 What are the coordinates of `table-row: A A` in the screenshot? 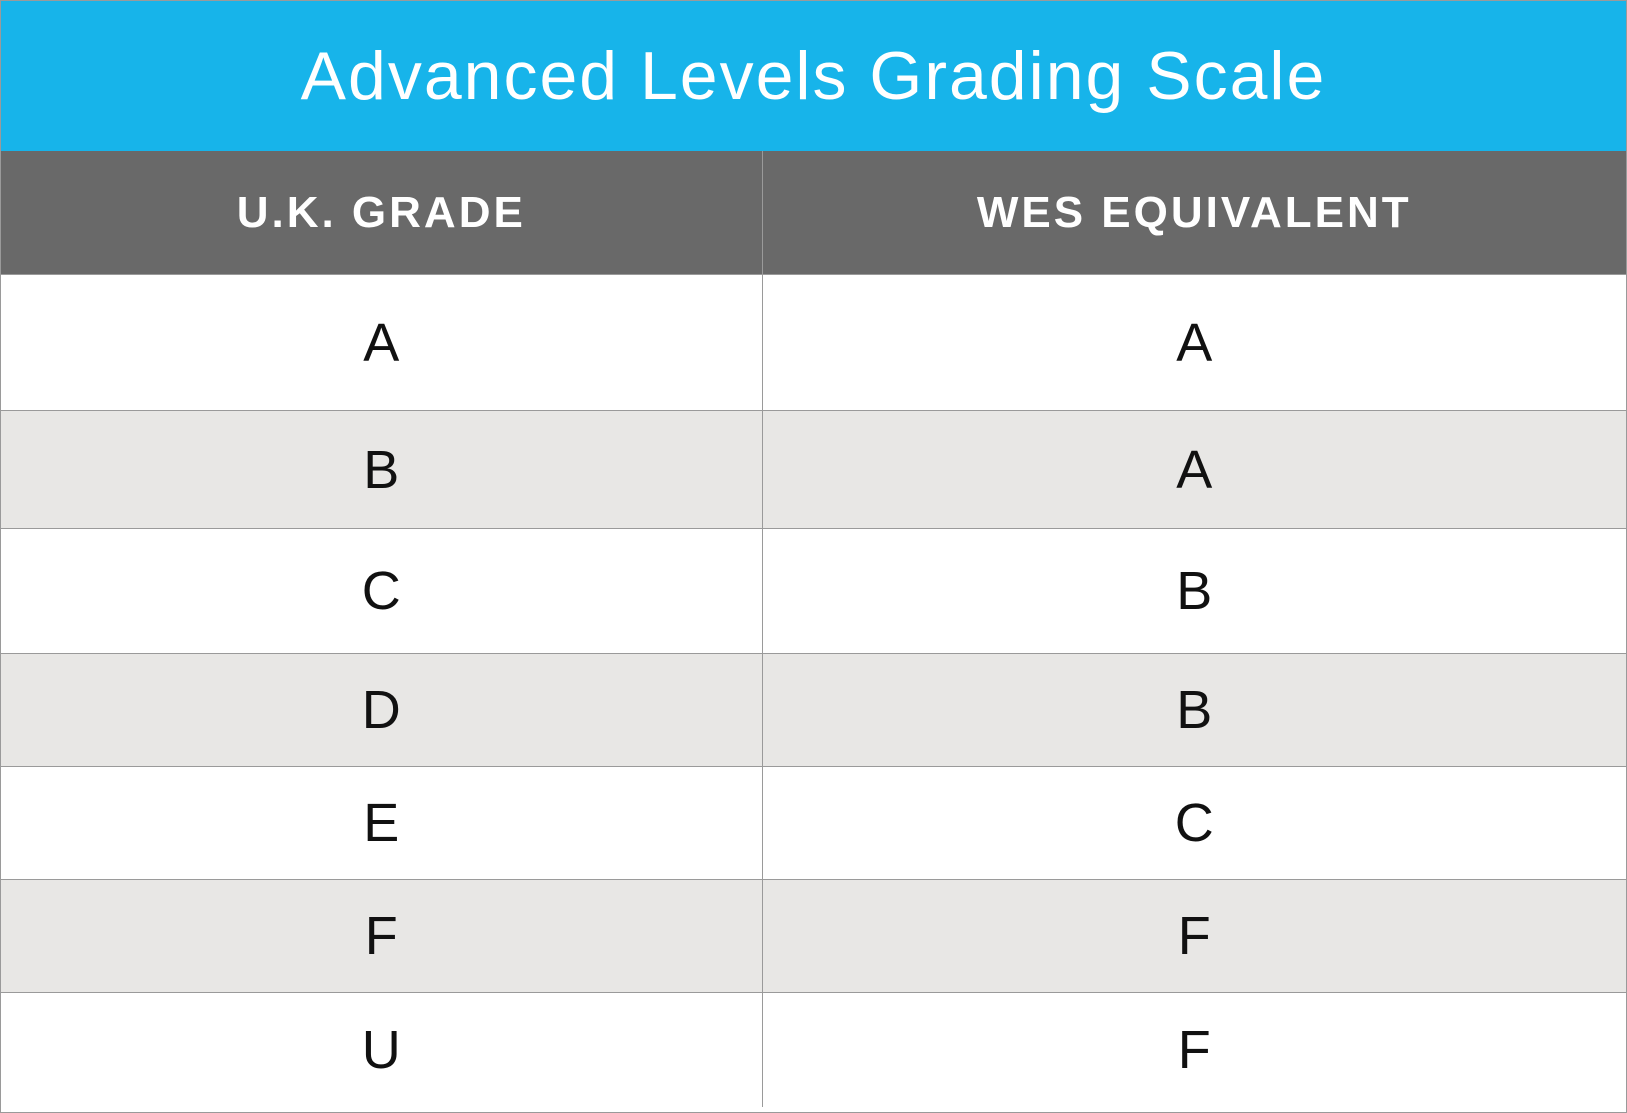 It's located at (813, 342).